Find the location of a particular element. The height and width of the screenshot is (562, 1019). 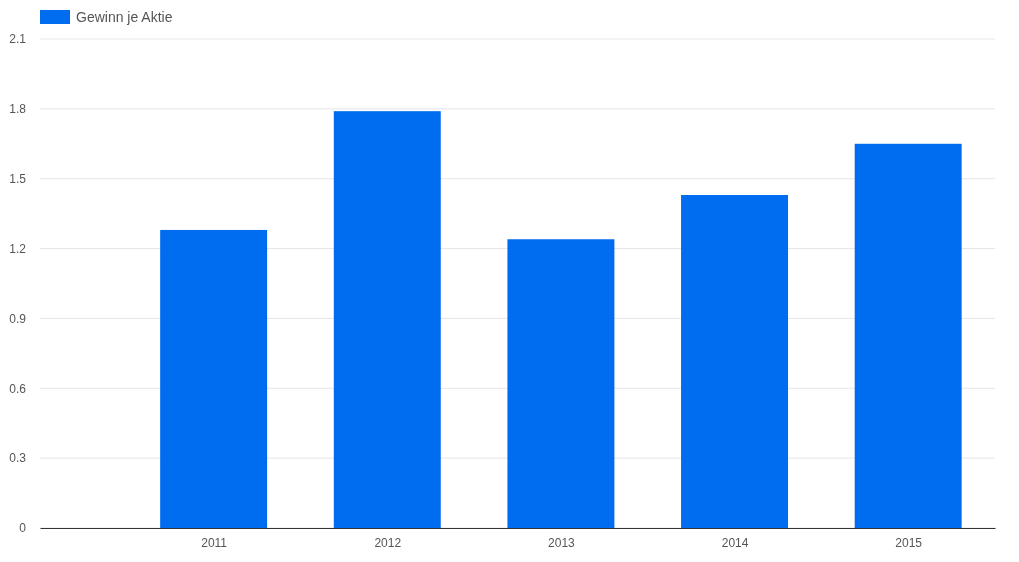

x-tick-label: 2014 is located at coordinates (735, 542).